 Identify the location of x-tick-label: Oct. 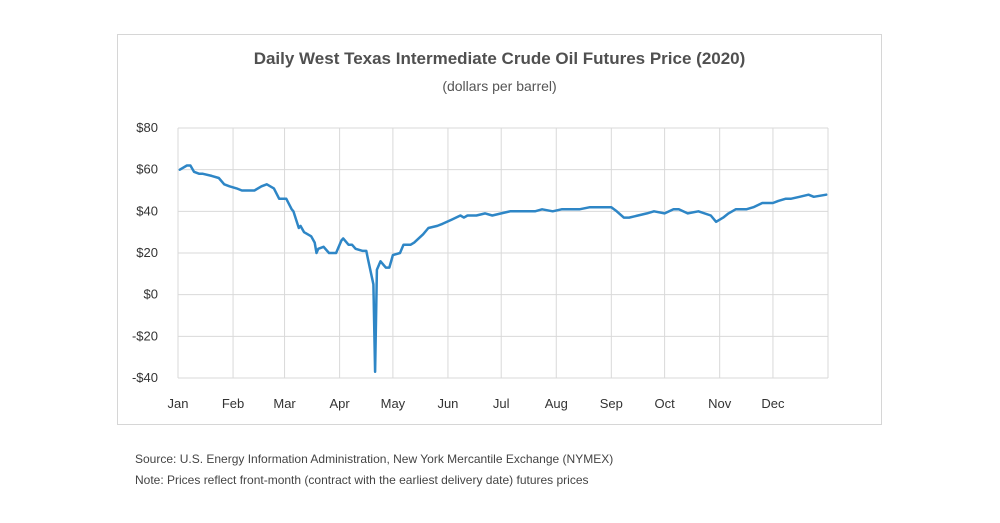
(664, 403).